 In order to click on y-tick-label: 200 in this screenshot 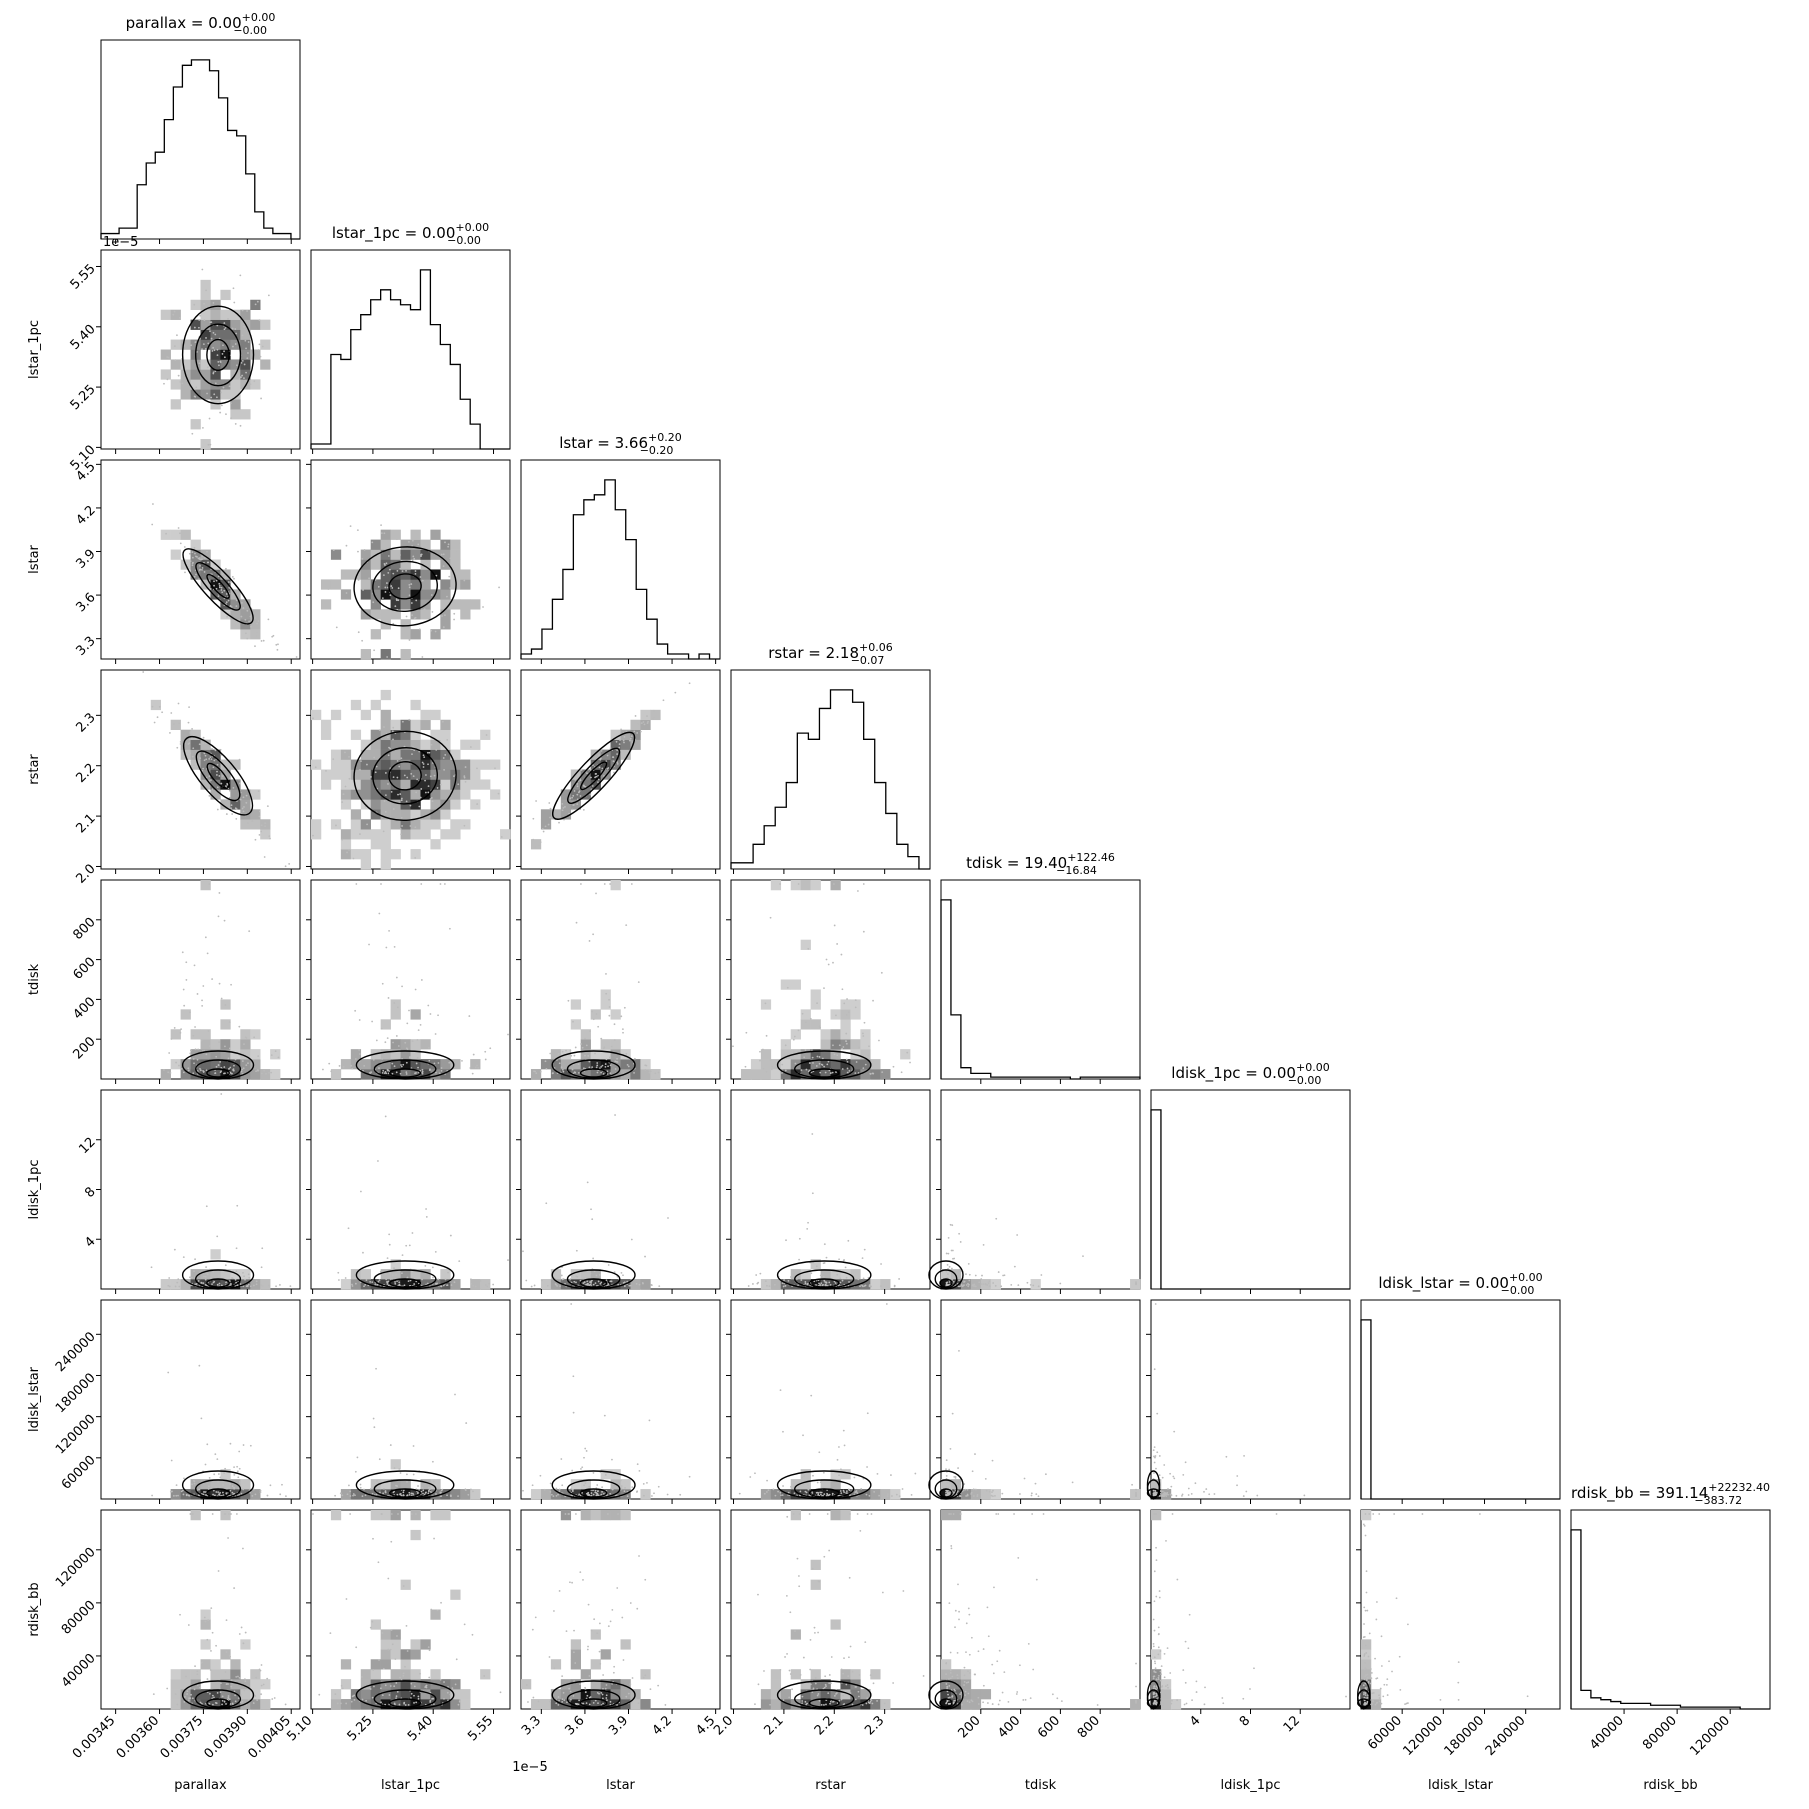, I will do `click(84, 1048)`.